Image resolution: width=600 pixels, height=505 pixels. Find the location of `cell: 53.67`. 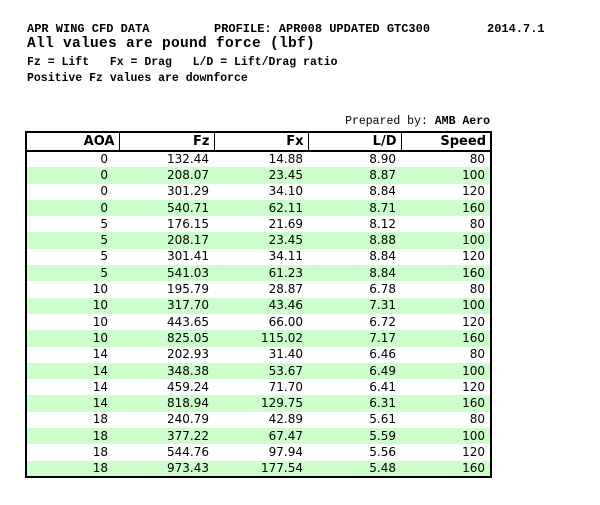

cell: 53.67 is located at coordinates (285, 370).